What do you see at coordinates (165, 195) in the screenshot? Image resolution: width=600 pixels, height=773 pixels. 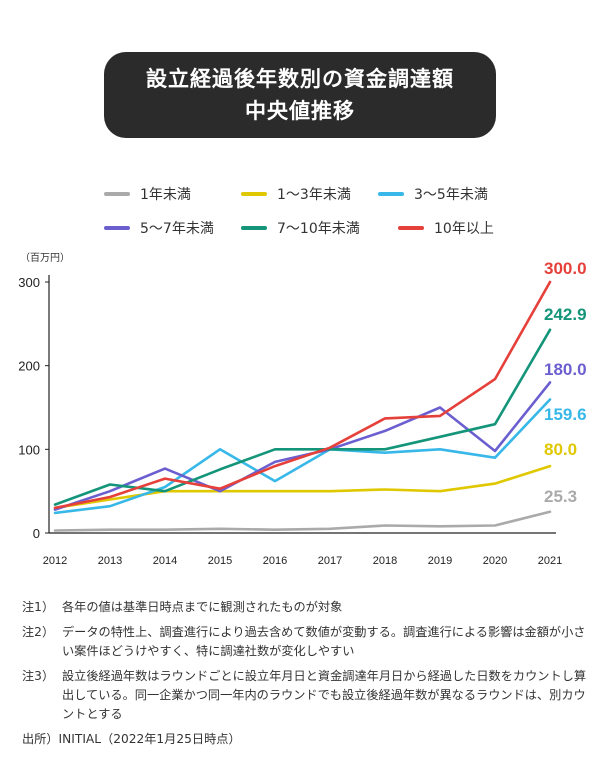 I see `legend-label-lt1: 1年未満` at bounding box center [165, 195].